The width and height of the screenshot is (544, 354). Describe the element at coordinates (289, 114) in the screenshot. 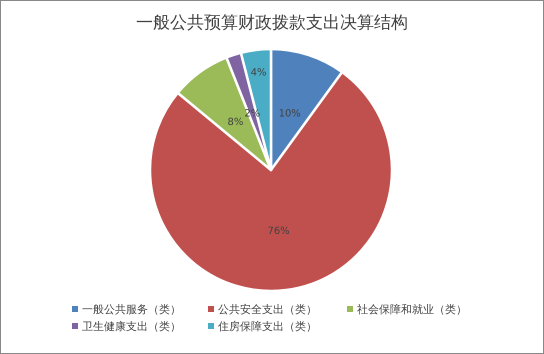

I see `data-label: 10%` at that location.